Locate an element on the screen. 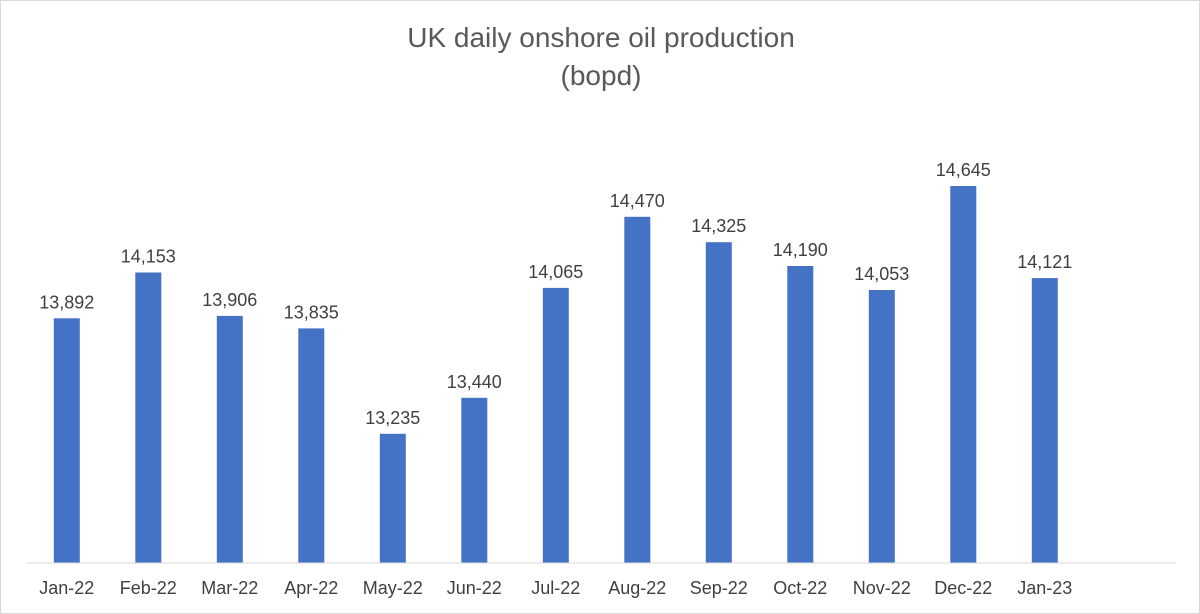 This screenshot has height=614, width=1200. x-tick-label-dec-22: Dec-22 is located at coordinates (963, 588).